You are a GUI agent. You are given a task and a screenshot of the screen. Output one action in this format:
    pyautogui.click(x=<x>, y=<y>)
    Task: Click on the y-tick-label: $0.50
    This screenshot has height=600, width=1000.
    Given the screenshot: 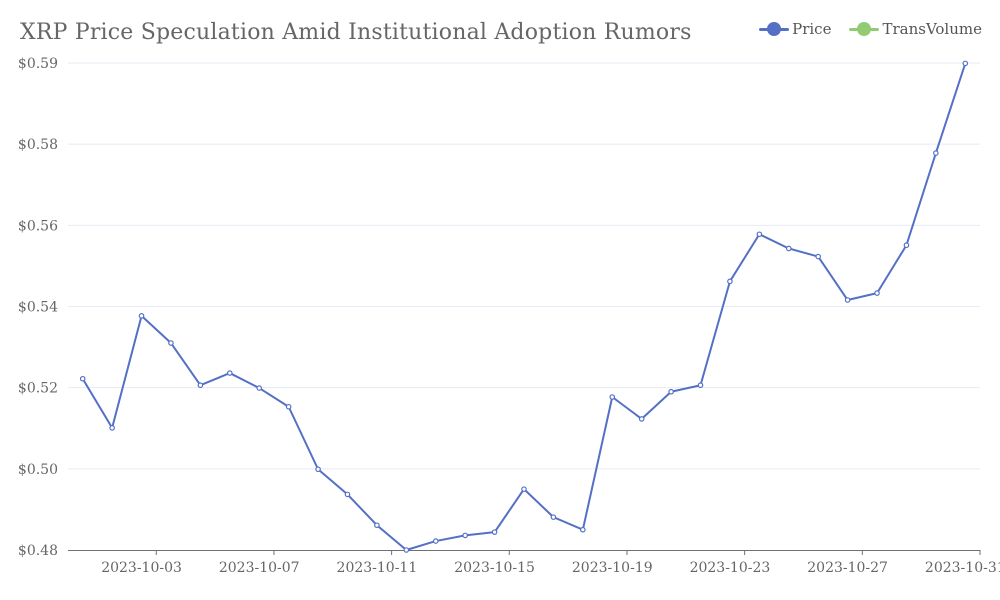 What is the action you would take?
    pyautogui.click(x=38, y=470)
    